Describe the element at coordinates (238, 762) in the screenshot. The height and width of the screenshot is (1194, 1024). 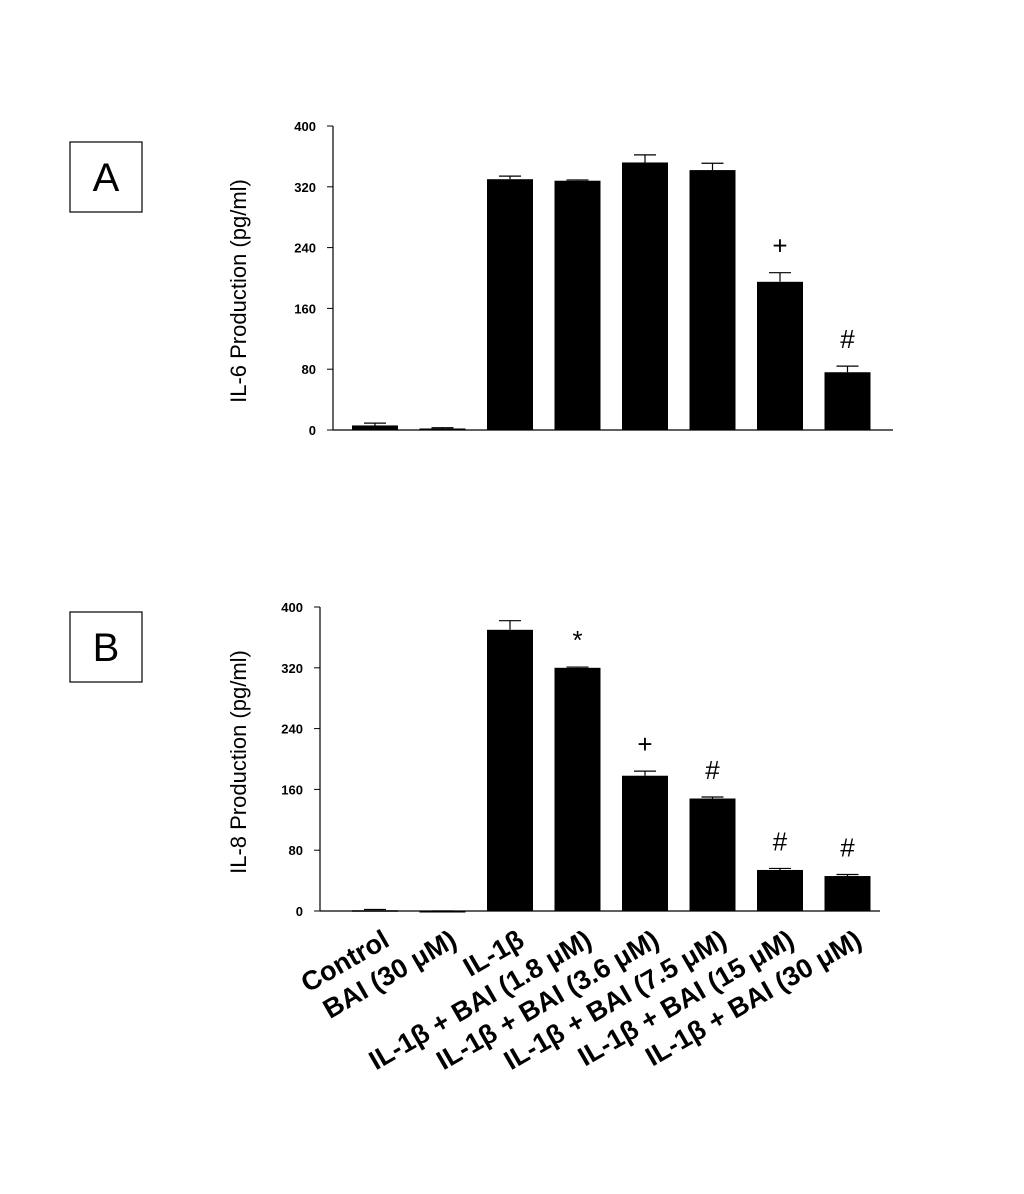
I see `y-axis-label: IL-8 Production (pg/ml)` at that location.